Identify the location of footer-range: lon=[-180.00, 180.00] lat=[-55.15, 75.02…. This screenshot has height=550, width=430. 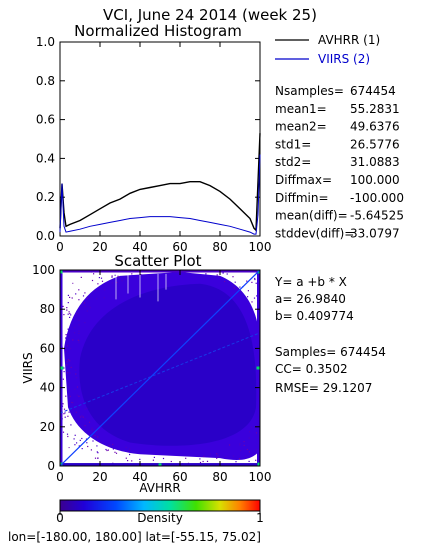
(134, 537).